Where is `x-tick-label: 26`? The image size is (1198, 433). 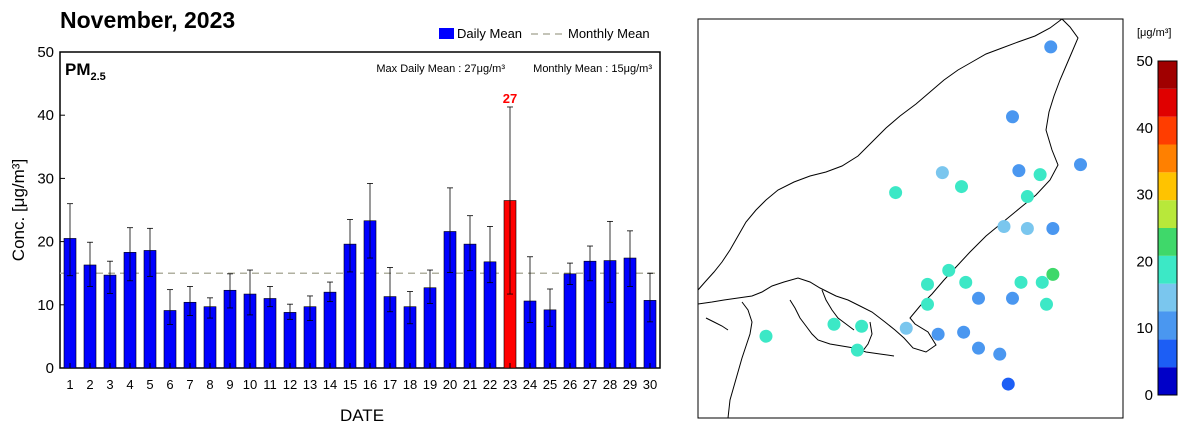
x-tick-label: 26 is located at coordinates (570, 384).